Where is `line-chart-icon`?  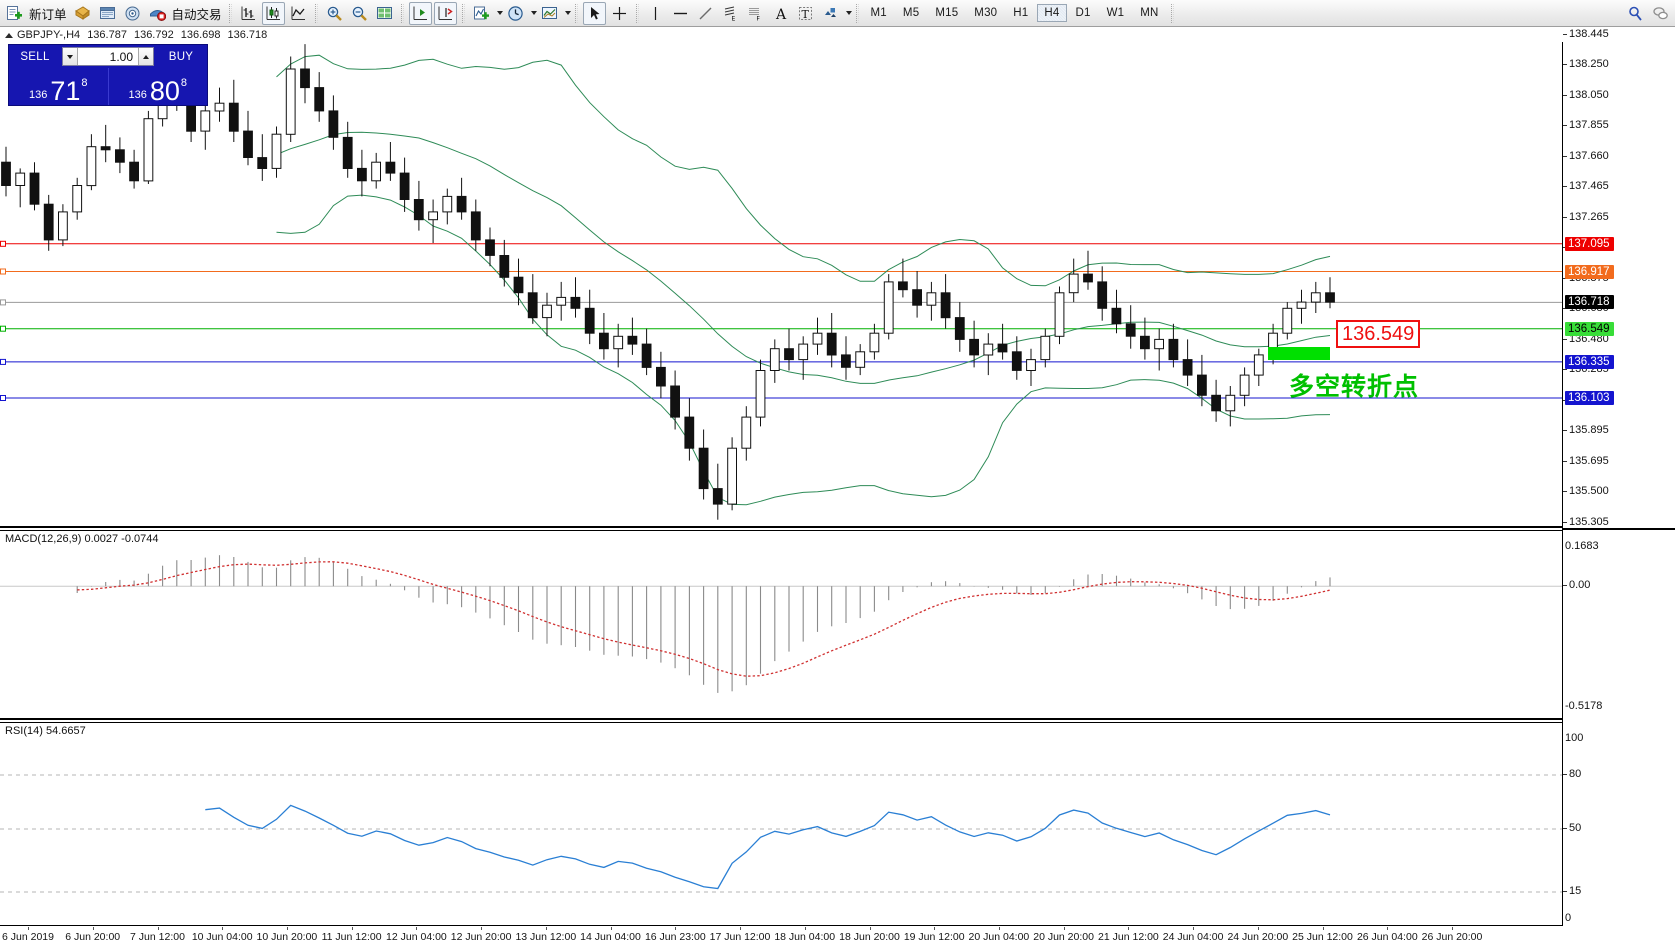 line-chart-icon is located at coordinates (298, 13).